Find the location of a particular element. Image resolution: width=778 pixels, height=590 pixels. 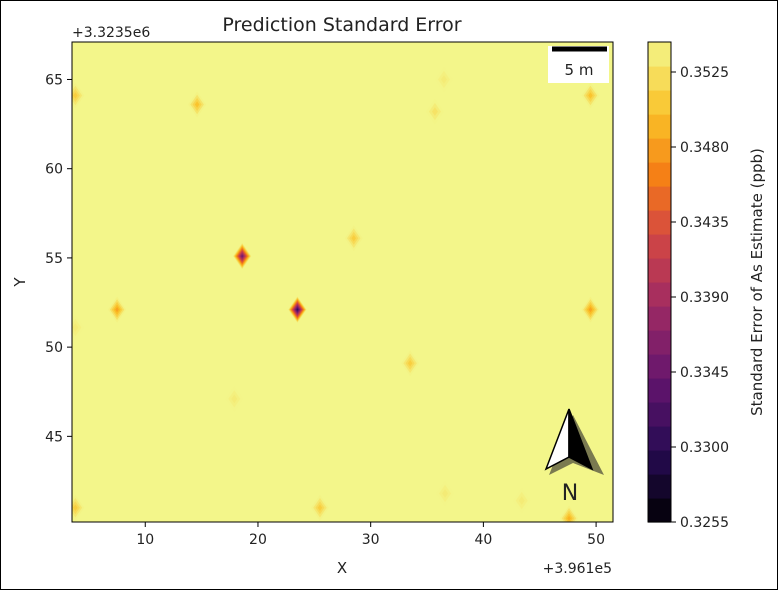

chart-title: Prediction Standard Error is located at coordinates (341, 25).